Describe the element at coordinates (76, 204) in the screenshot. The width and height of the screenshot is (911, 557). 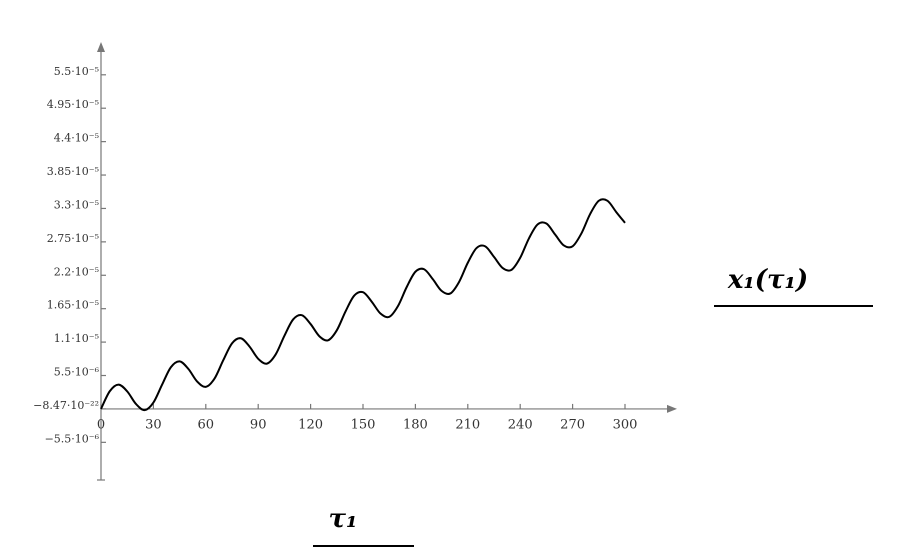
I see `y-tick-label: 3.3·10⁻⁵` at that location.